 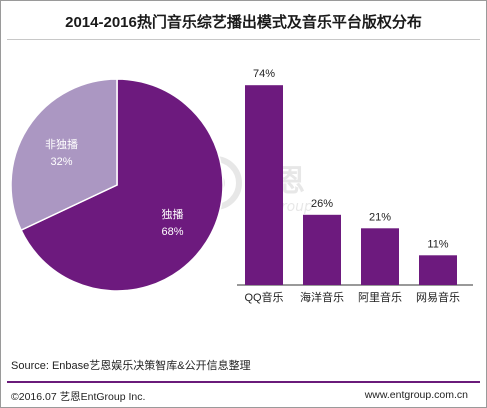 What do you see at coordinates (322, 297) in the screenshot?
I see `bar-category-label: 海洋音乐` at bounding box center [322, 297].